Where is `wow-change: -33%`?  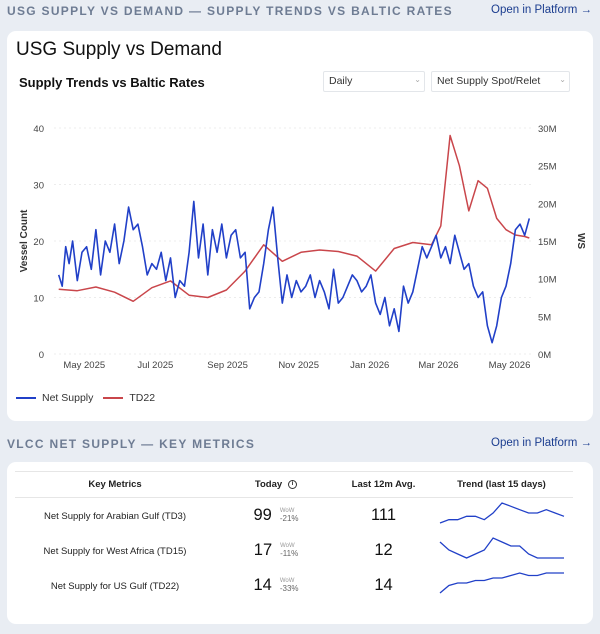
wow-change: -33% is located at coordinates (289, 588).